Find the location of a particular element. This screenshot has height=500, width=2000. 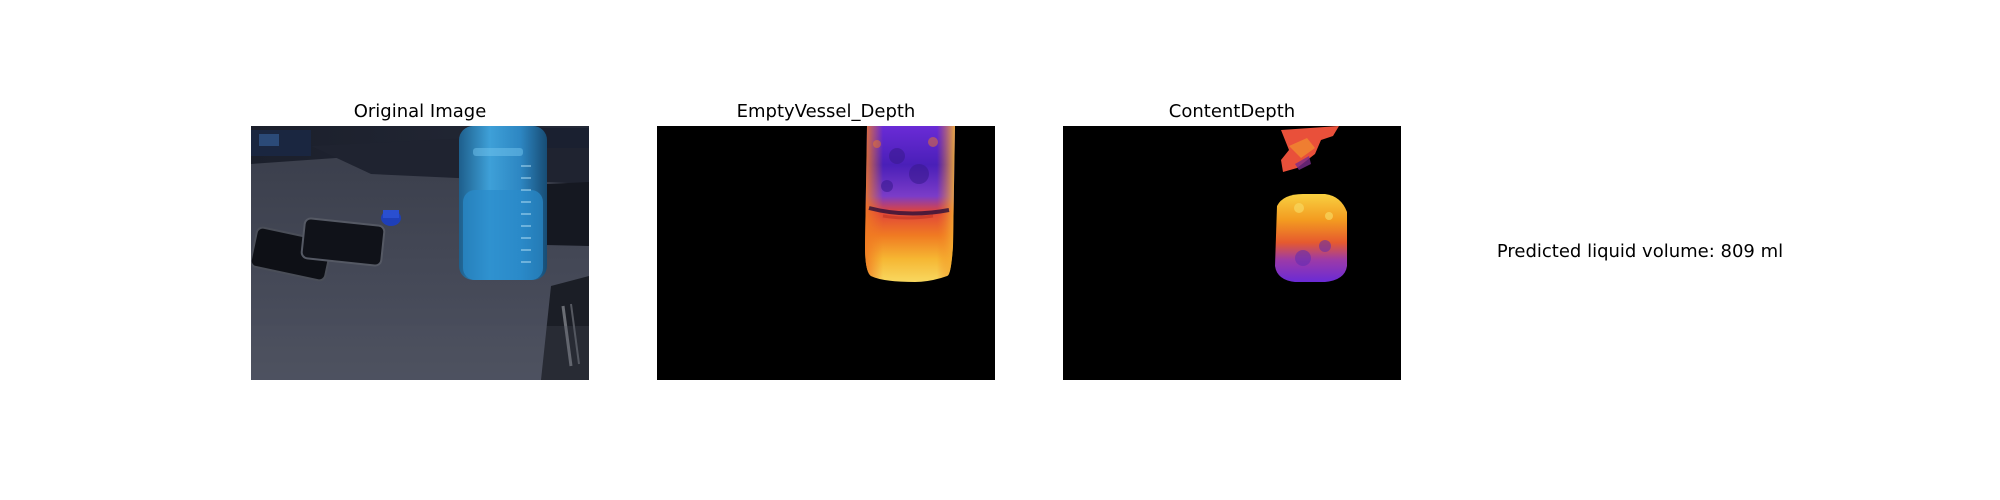

content-depth-heatmap is located at coordinates (1232, 253).